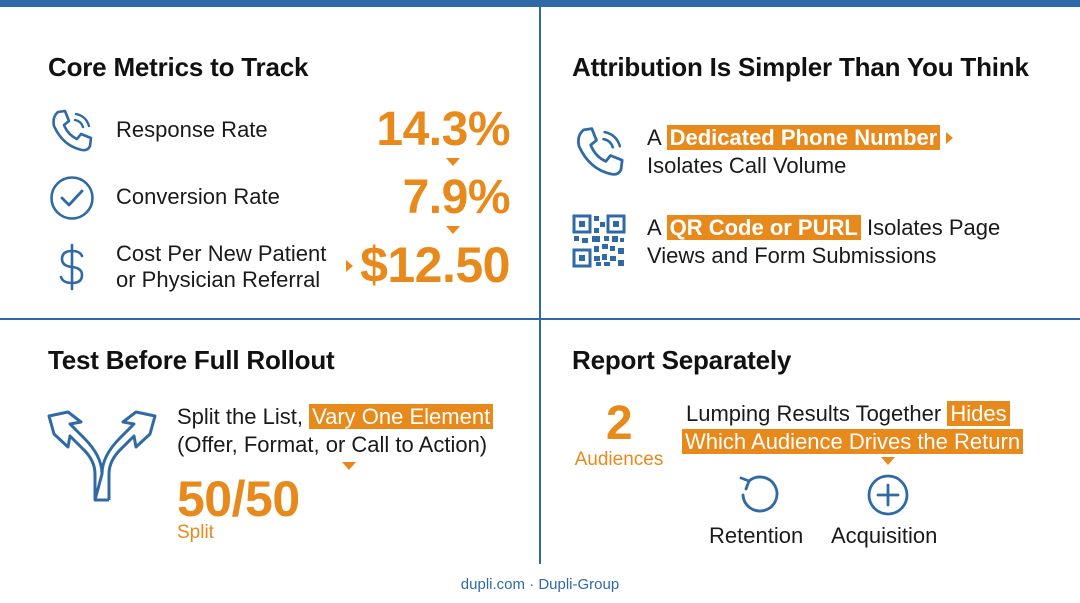 This screenshot has height=603, width=1080. Describe the element at coordinates (456, 197) in the screenshot. I see `conversion-rate-value: 7.9%` at that location.